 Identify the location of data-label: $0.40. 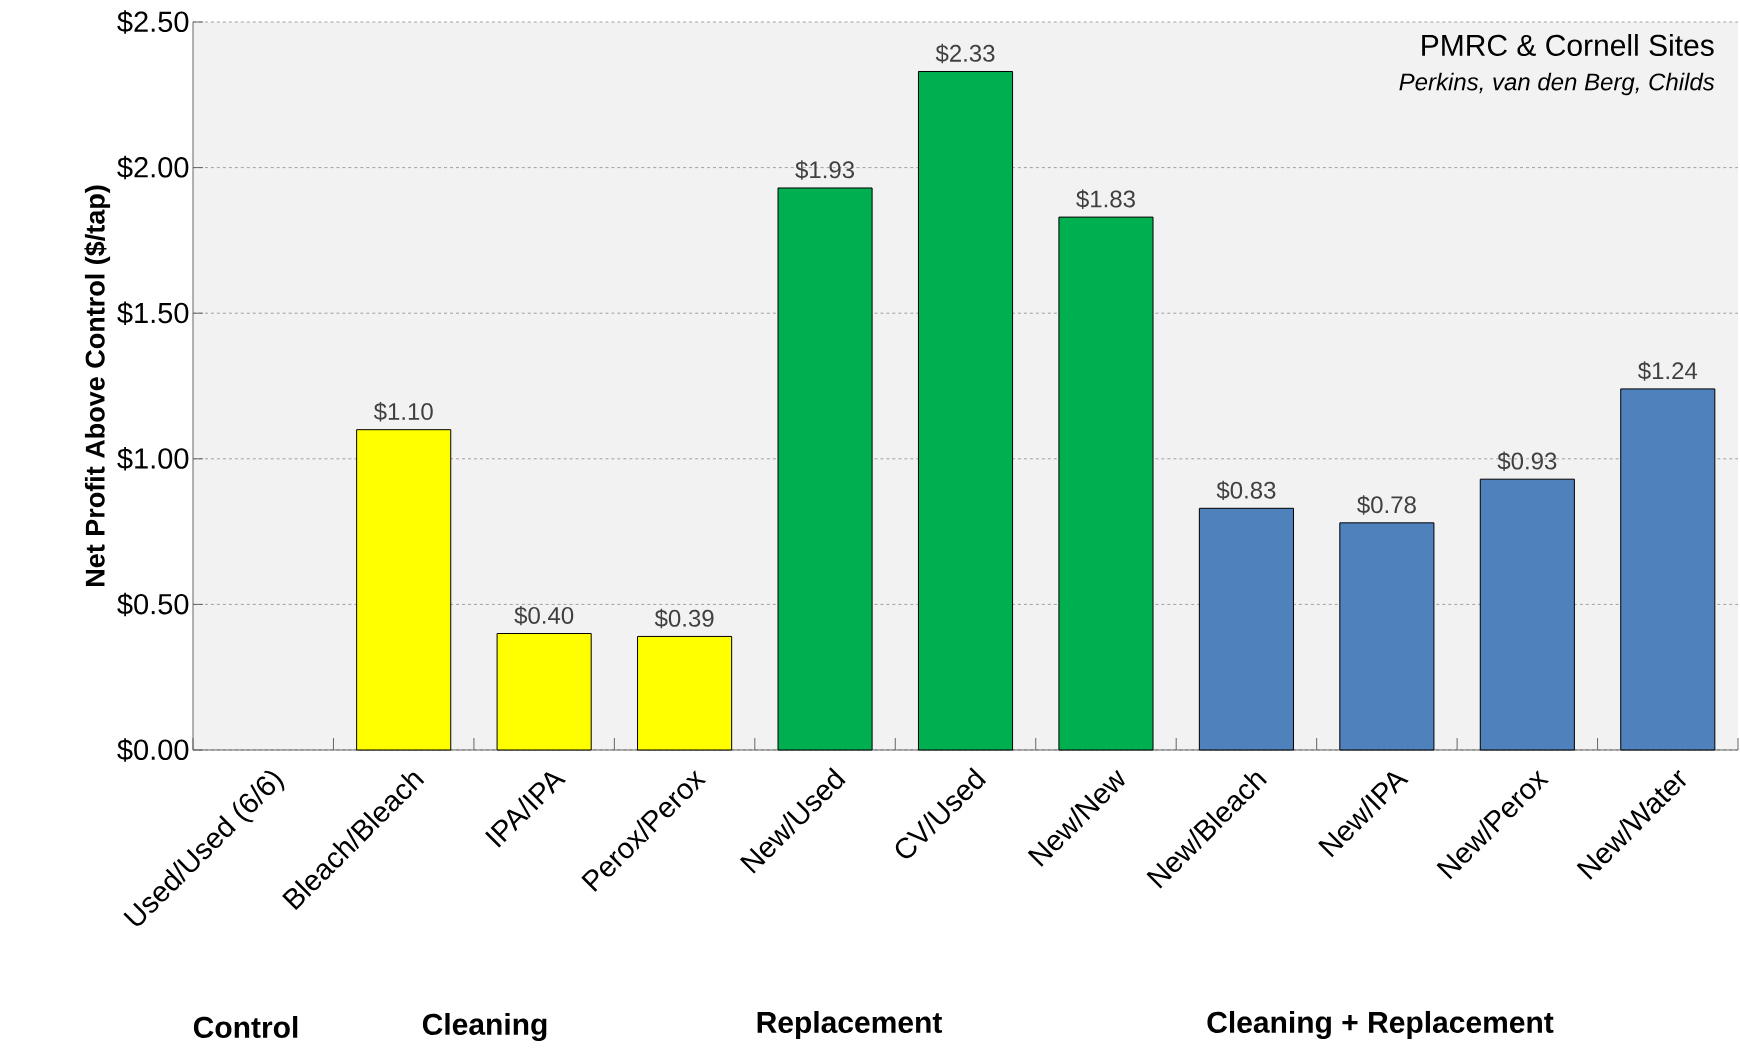
(544, 615).